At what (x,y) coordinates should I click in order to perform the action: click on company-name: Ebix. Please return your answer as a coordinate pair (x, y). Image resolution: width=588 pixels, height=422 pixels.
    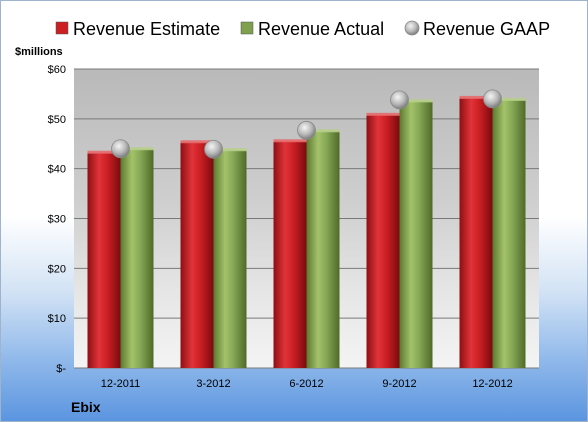
    Looking at the image, I should click on (86, 407).